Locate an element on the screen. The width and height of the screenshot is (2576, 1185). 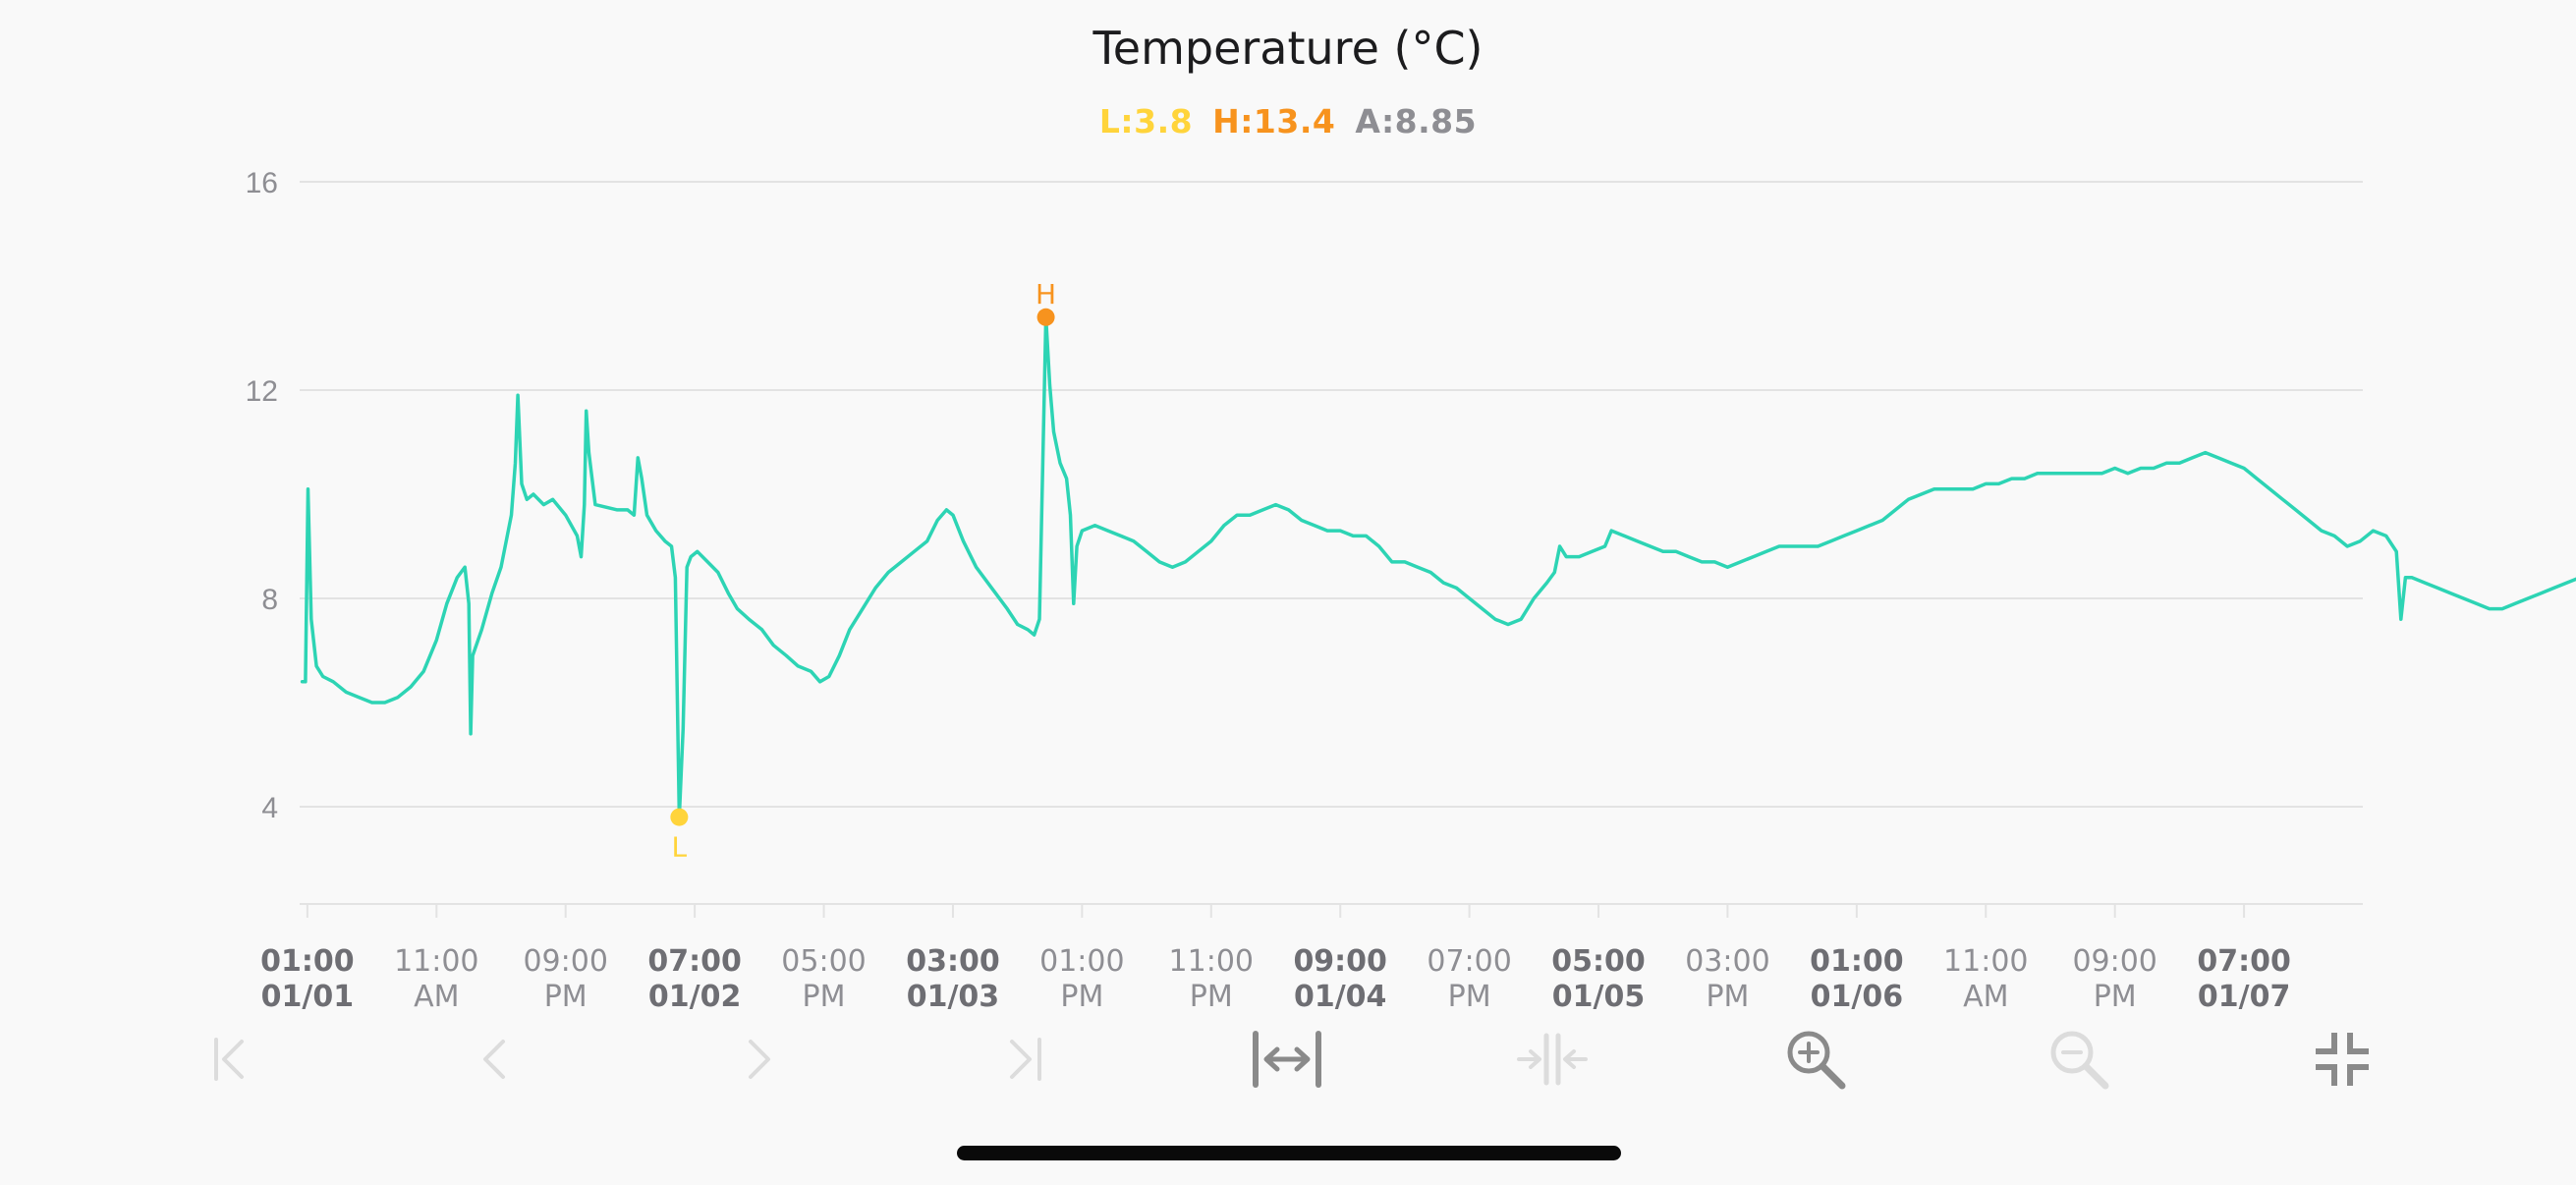
x-tick-label: 01/06 is located at coordinates (1857, 996).